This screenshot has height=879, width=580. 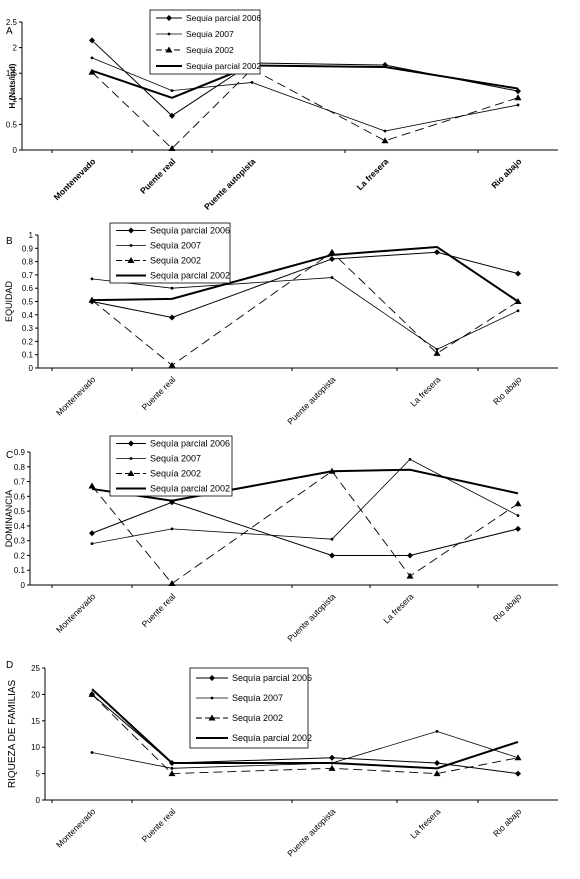 I want to click on y-tick-label: 0.7, so click(x=20, y=482).